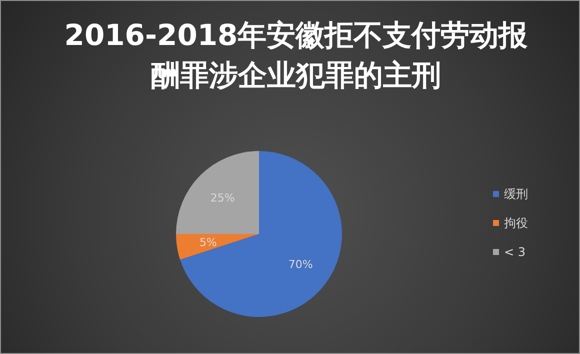 The image size is (580, 354). I want to click on legend-label: 缓刑, so click(516, 194).